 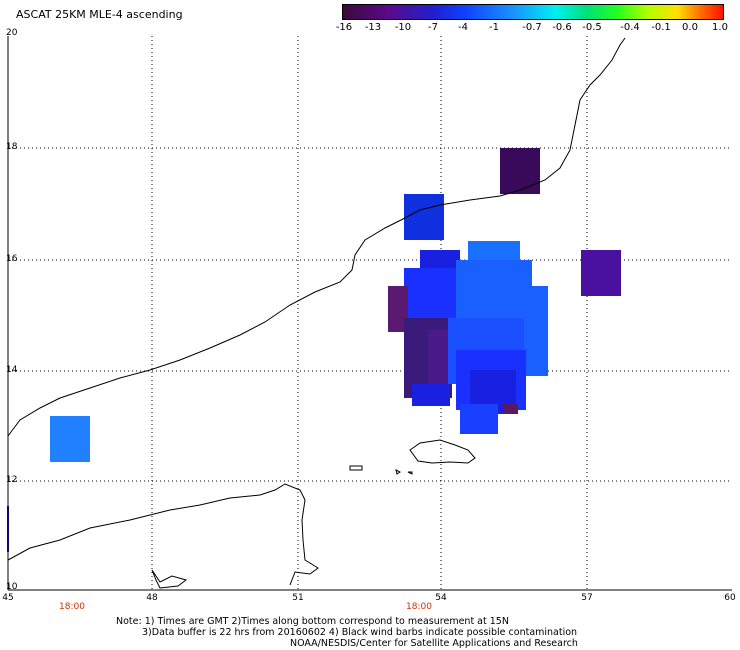 What do you see at coordinates (433, 27) in the screenshot?
I see `cb-tick: -7` at bounding box center [433, 27].